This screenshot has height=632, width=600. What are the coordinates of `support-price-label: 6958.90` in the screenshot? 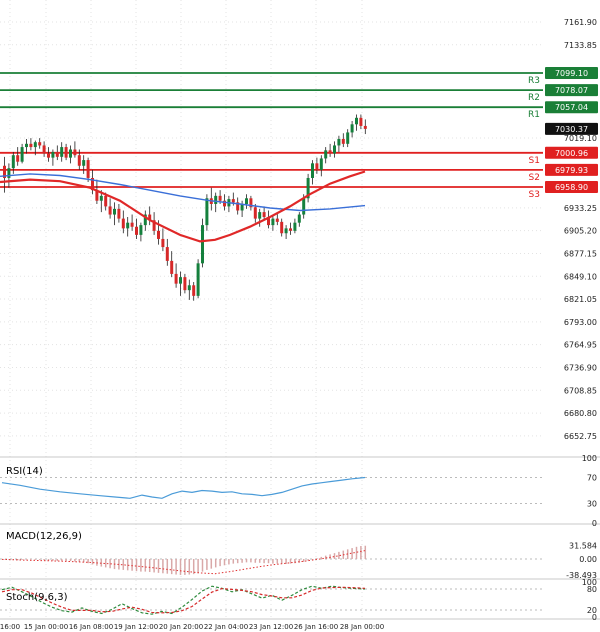 It's located at (571, 187).